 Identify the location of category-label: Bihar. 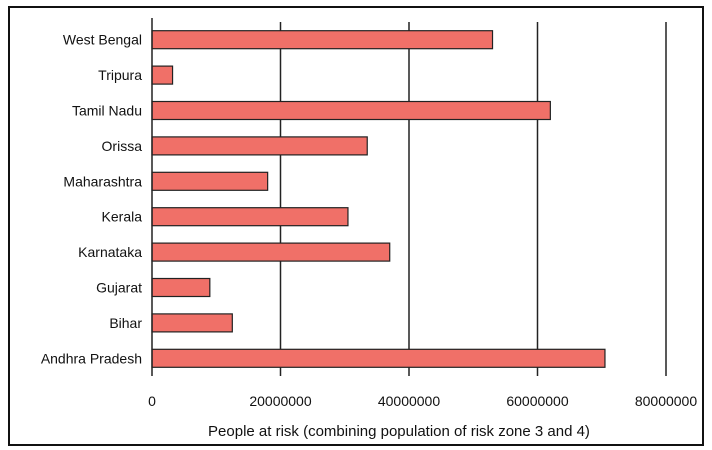
(125, 323).